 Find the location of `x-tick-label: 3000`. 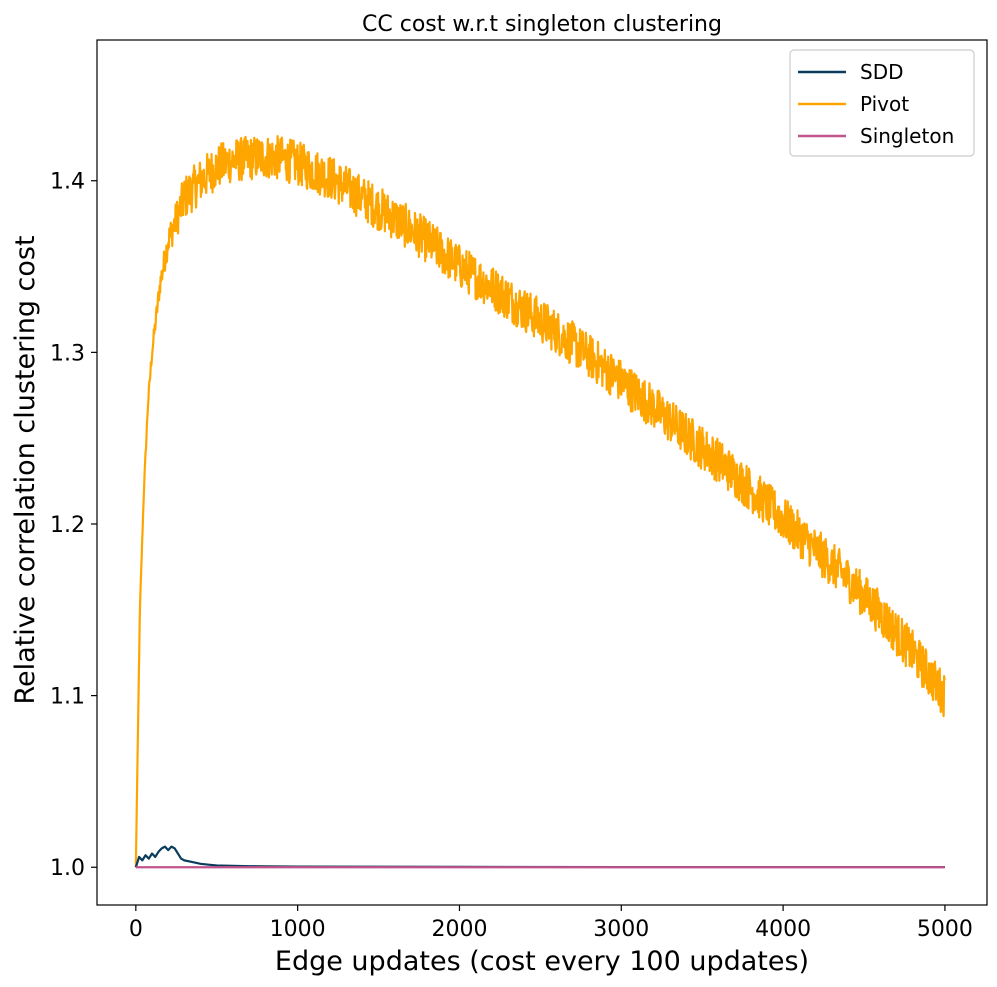

x-tick-label: 3000 is located at coordinates (621, 929).